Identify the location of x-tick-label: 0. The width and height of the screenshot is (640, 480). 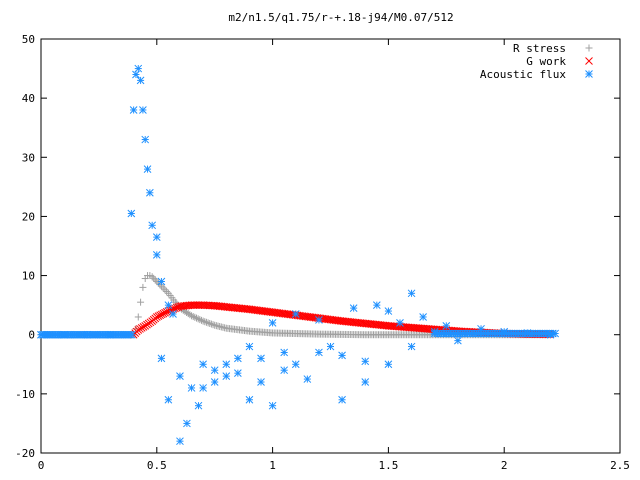
(41, 465).